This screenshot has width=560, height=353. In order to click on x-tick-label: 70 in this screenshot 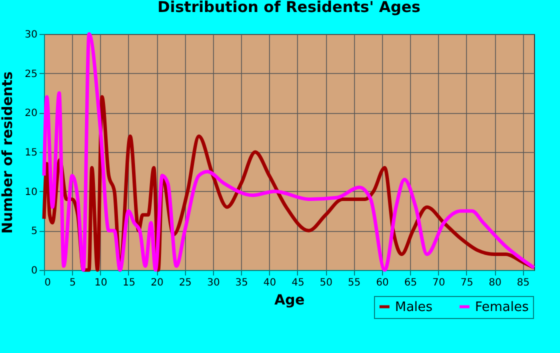, I will do `click(439, 283)`.